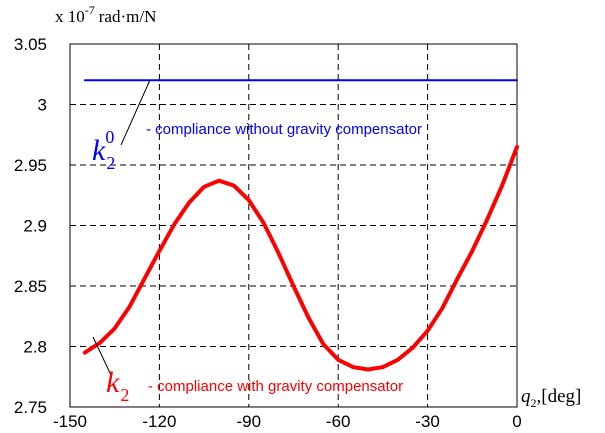 Image resolution: width=605 pixels, height=433 pixels. Describe the element at coordinates (516, 421) in the screenshot. I see `x-tick-label: 0` at that location.